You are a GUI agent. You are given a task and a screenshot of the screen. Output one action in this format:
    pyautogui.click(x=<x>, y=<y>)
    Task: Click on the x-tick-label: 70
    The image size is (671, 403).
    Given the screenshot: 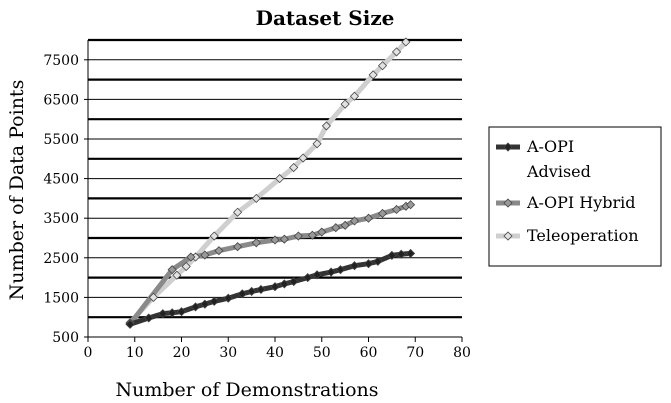 What is the action you would take?
    pyautogui.click(x=415, y=353)
    